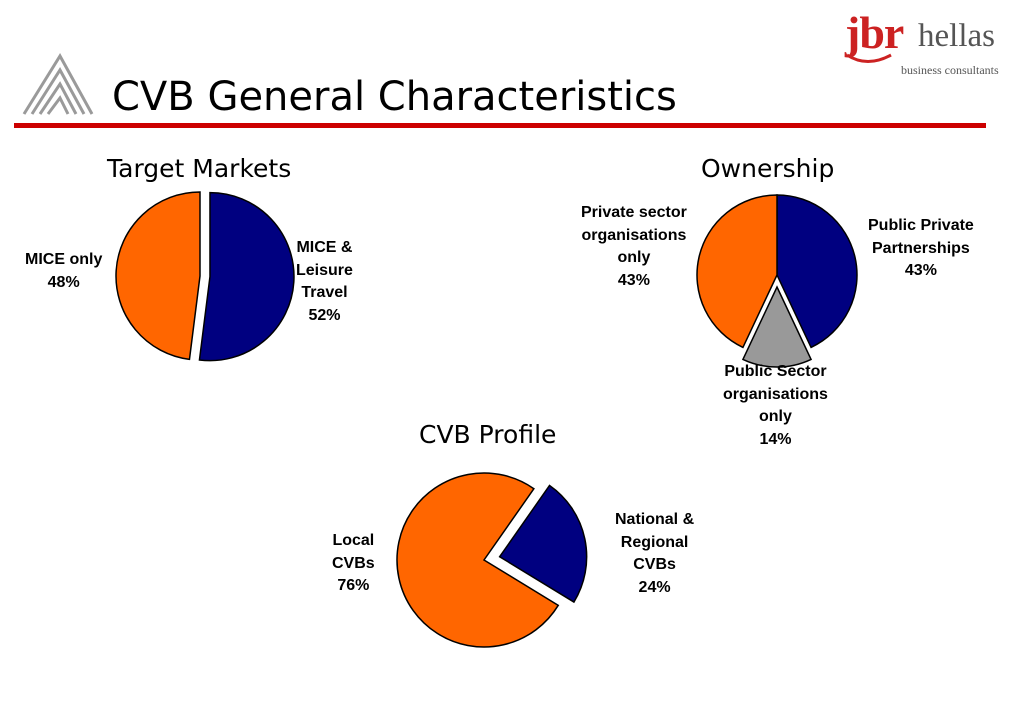 The width and height of the screenshot is (1023, 708). Describe the element at coordinates (921, 248) in the screenshot. I see `slice-label-public-private: Public Private Partnerships 43%` at that location.